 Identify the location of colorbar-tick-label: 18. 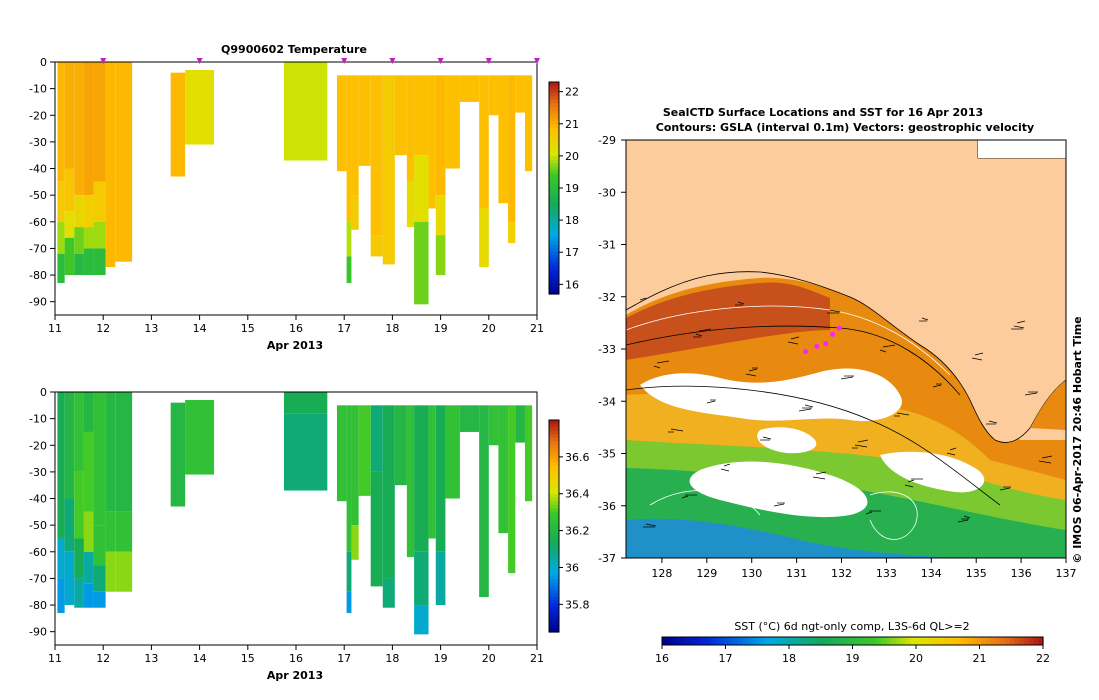
(572, 220).